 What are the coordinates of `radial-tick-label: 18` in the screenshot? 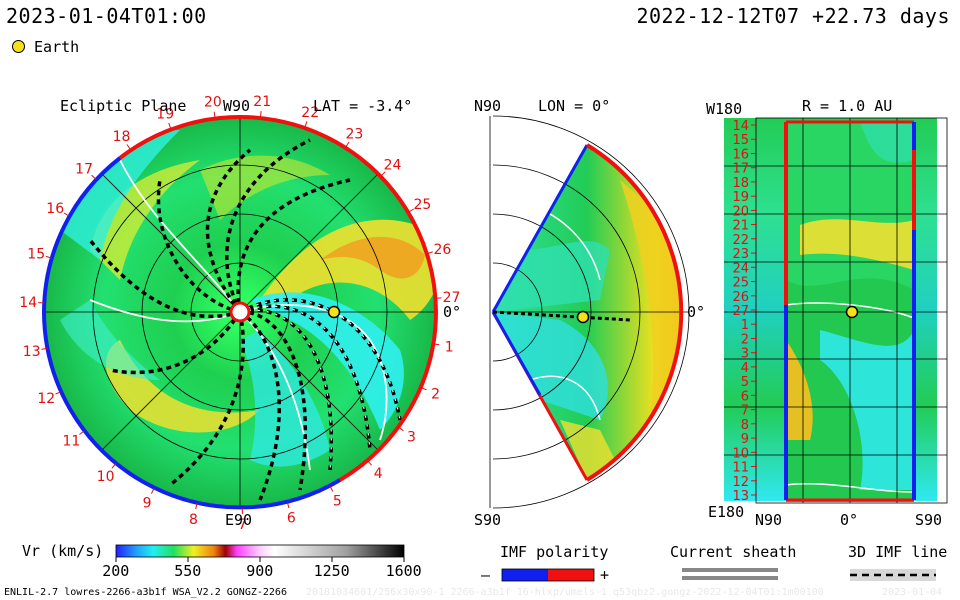 It's located at (740, 183).